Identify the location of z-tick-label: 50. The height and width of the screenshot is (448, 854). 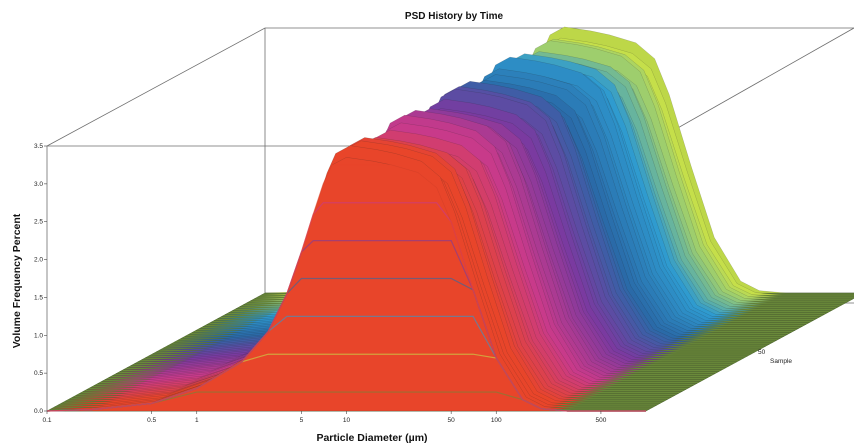
(762, 352).